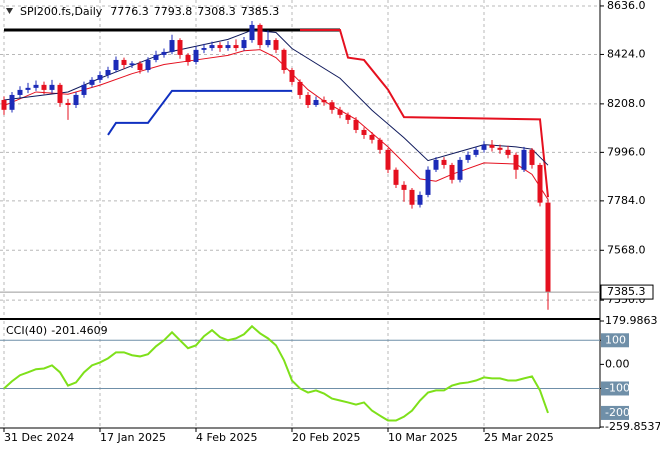 The width and height of the screenshot is (660, 450). What do you see at coordinates (216, 11) in the screenshot?
I see `ohlc-low: 7308.3` at bounding box center [216, 11].